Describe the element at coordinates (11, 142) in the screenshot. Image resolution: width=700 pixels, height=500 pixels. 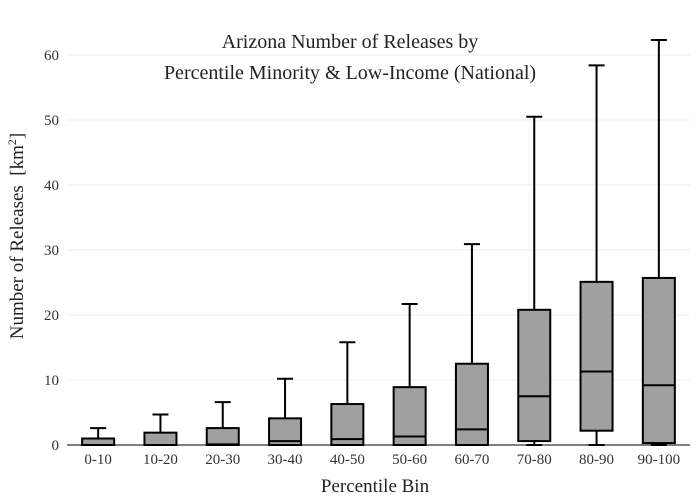
I see `y-axis-label-unit-sup: 2` at that location.